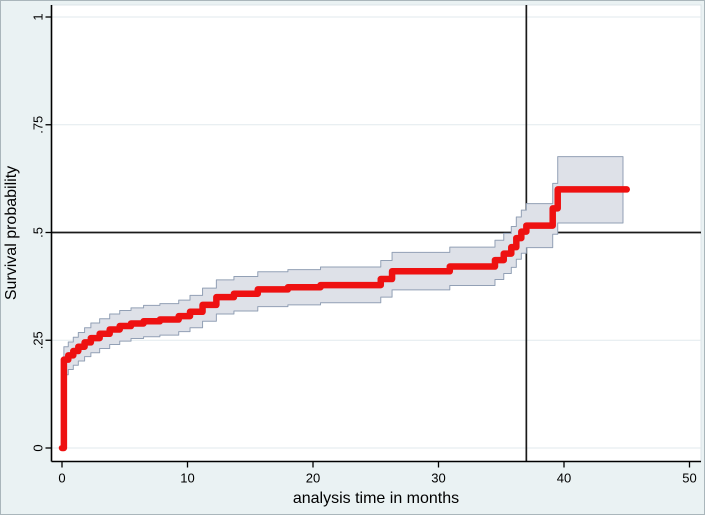  Describe the element at coordinates (564, 478) in the screenshot. I see `x-tick-label: 40` at that location.